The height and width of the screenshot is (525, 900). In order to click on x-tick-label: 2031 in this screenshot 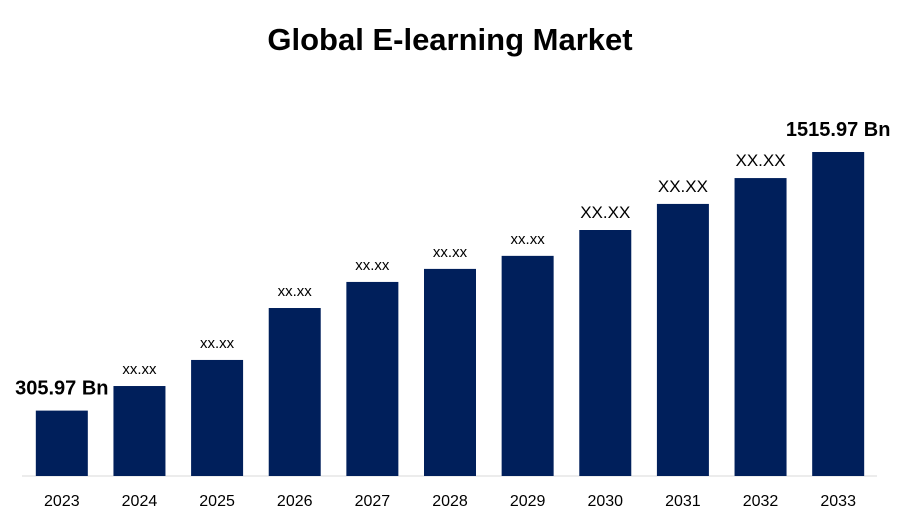, I will do `click(683, 501)`.